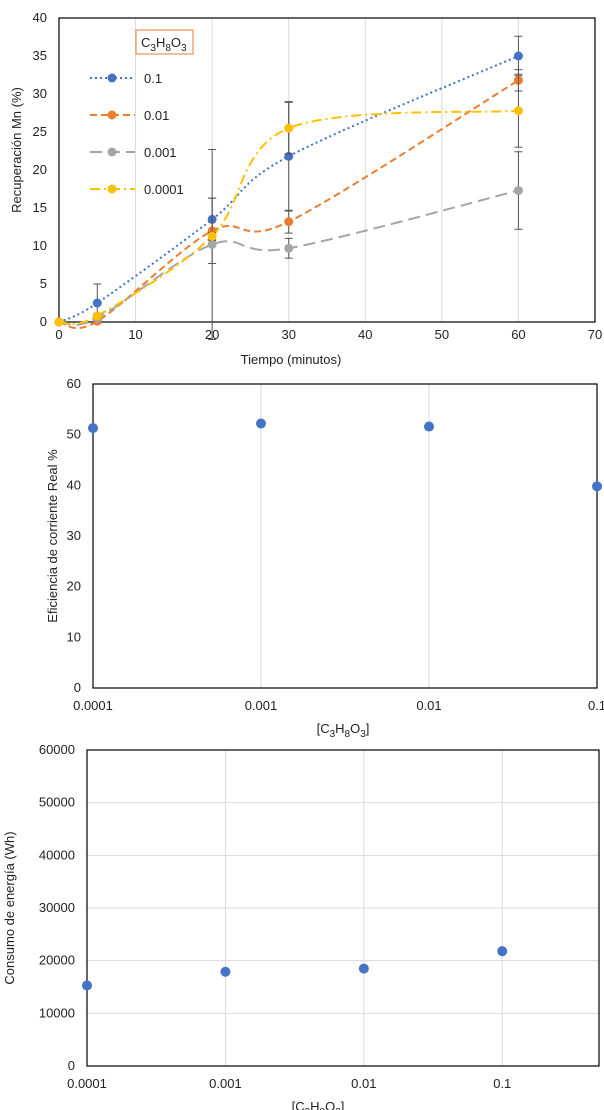 The image size is (604, 1110). Describe the element at coordinates (164, 189) in the screenshot. I see `legend-label: 0.0001` at that location.